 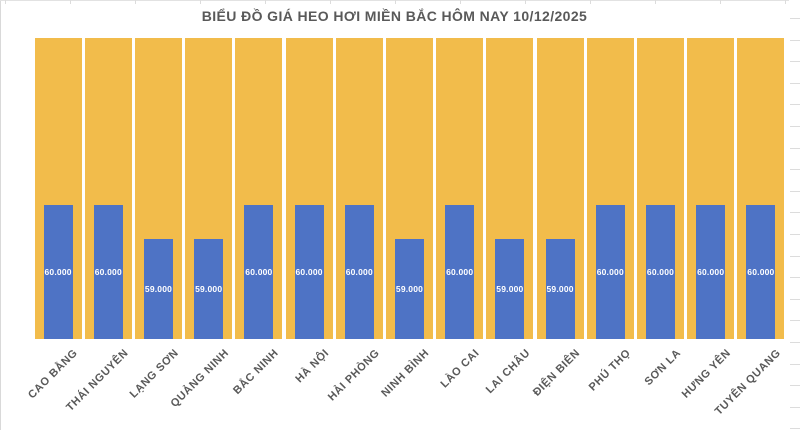 I want to click on chart-frame-top-border, so click(x=394, y=0).